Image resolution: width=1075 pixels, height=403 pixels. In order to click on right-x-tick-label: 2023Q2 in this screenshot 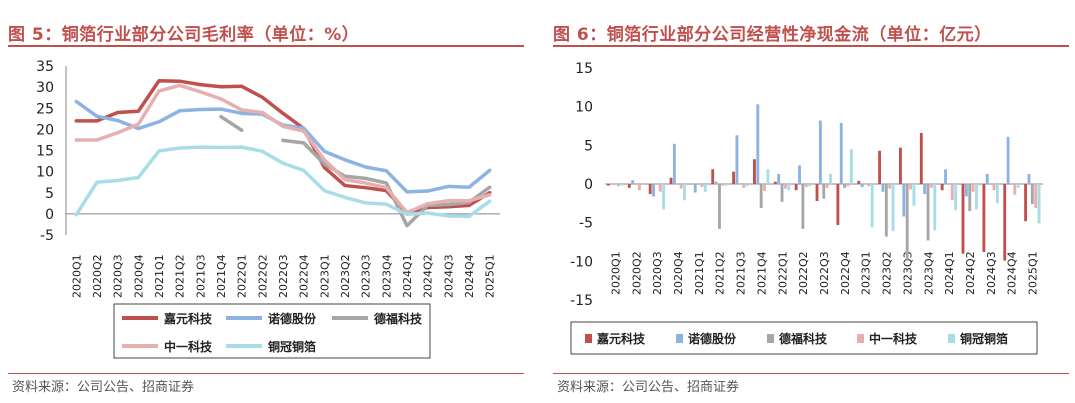, I will do `click(887, 273)`.